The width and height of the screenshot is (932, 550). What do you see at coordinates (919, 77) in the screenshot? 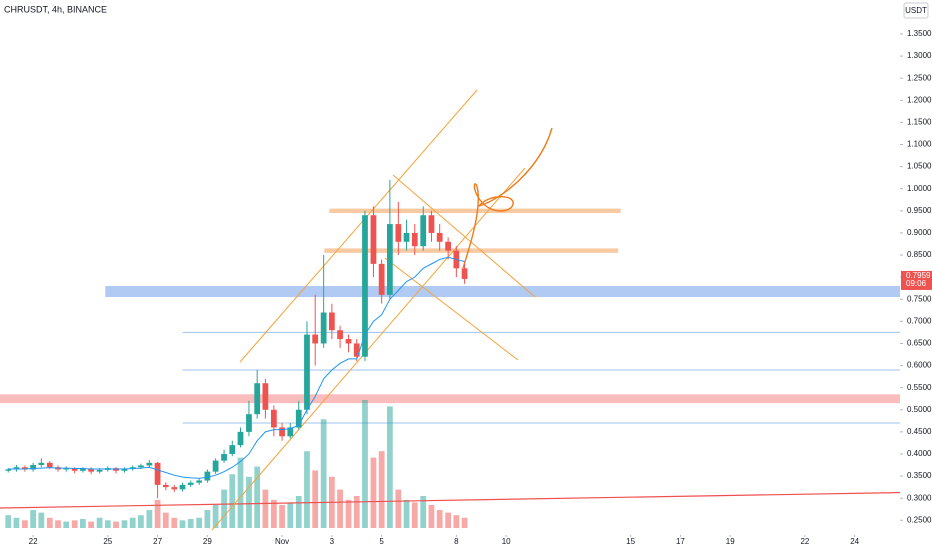
I see `y-tick-label: 1.2500` at bounding box center [919, 77].